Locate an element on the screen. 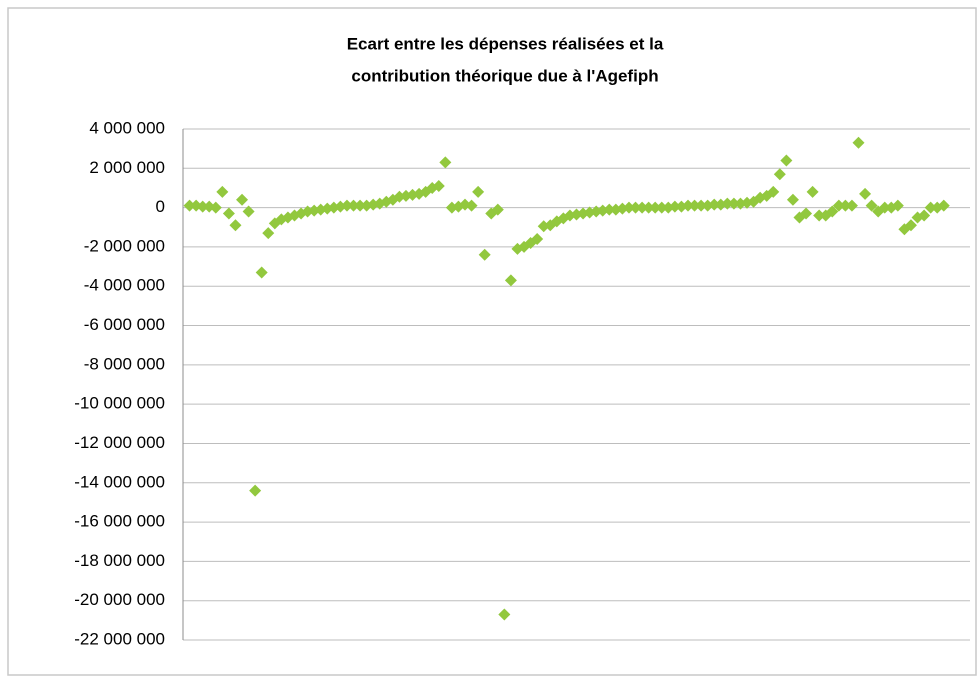 This screenshot has width=978, height=677. y-tick-label: 0 is located at coordinates (160, 206).